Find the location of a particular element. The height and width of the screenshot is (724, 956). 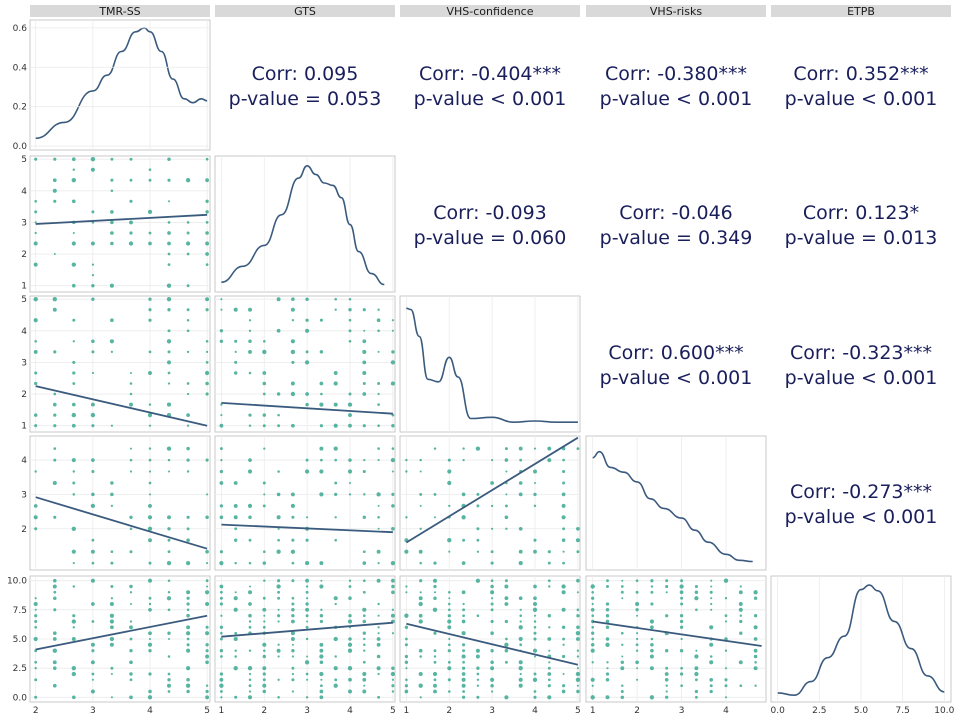

y-tick-label: 0.4 is located at coordinates (20, 68).